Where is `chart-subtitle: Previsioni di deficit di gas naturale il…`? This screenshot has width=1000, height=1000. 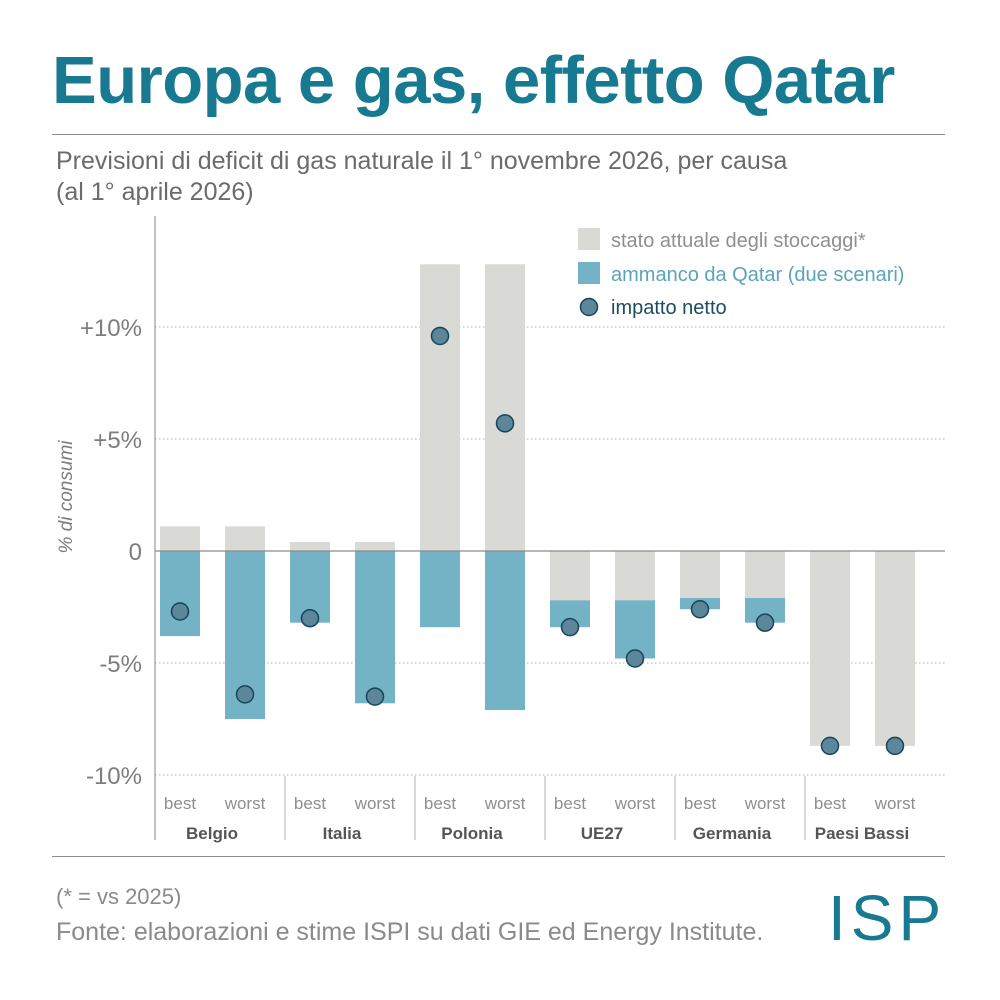
chart-subtitle: Previsioni di deficit di gas naturale il… is located at coordinates (496, 177).